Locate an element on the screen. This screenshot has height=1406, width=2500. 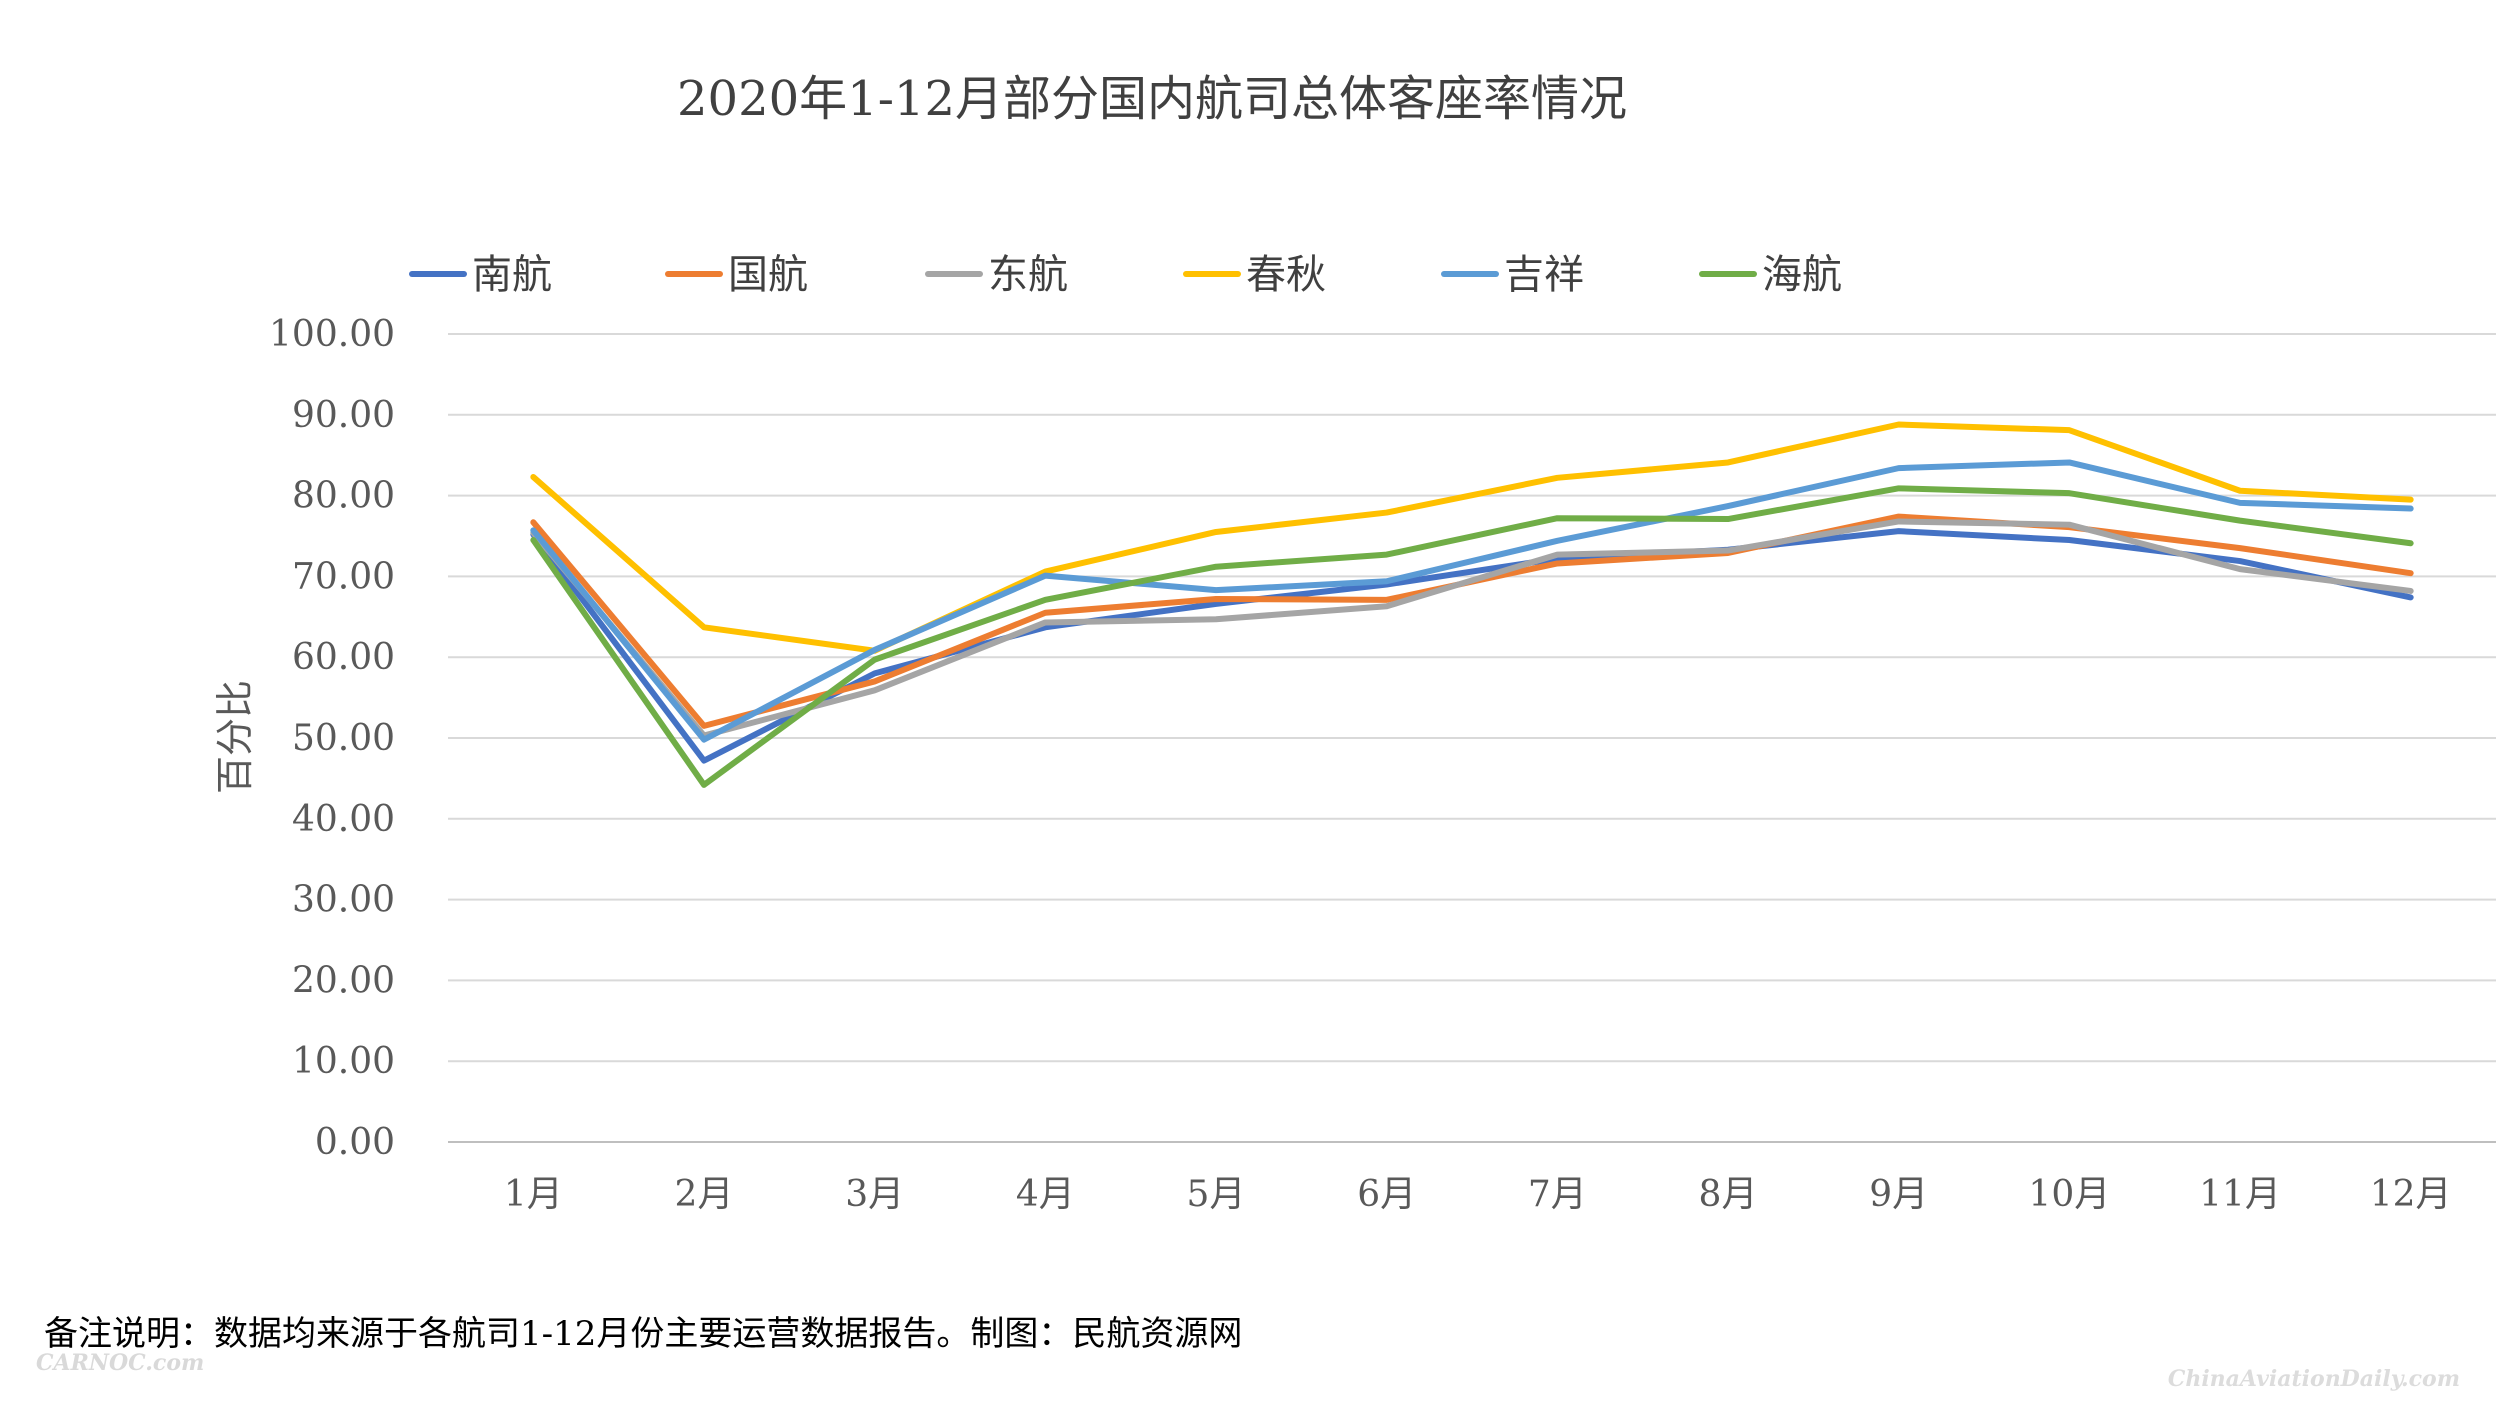
watermark-left: CARNOC.com is located at coordinates (120, 1363).